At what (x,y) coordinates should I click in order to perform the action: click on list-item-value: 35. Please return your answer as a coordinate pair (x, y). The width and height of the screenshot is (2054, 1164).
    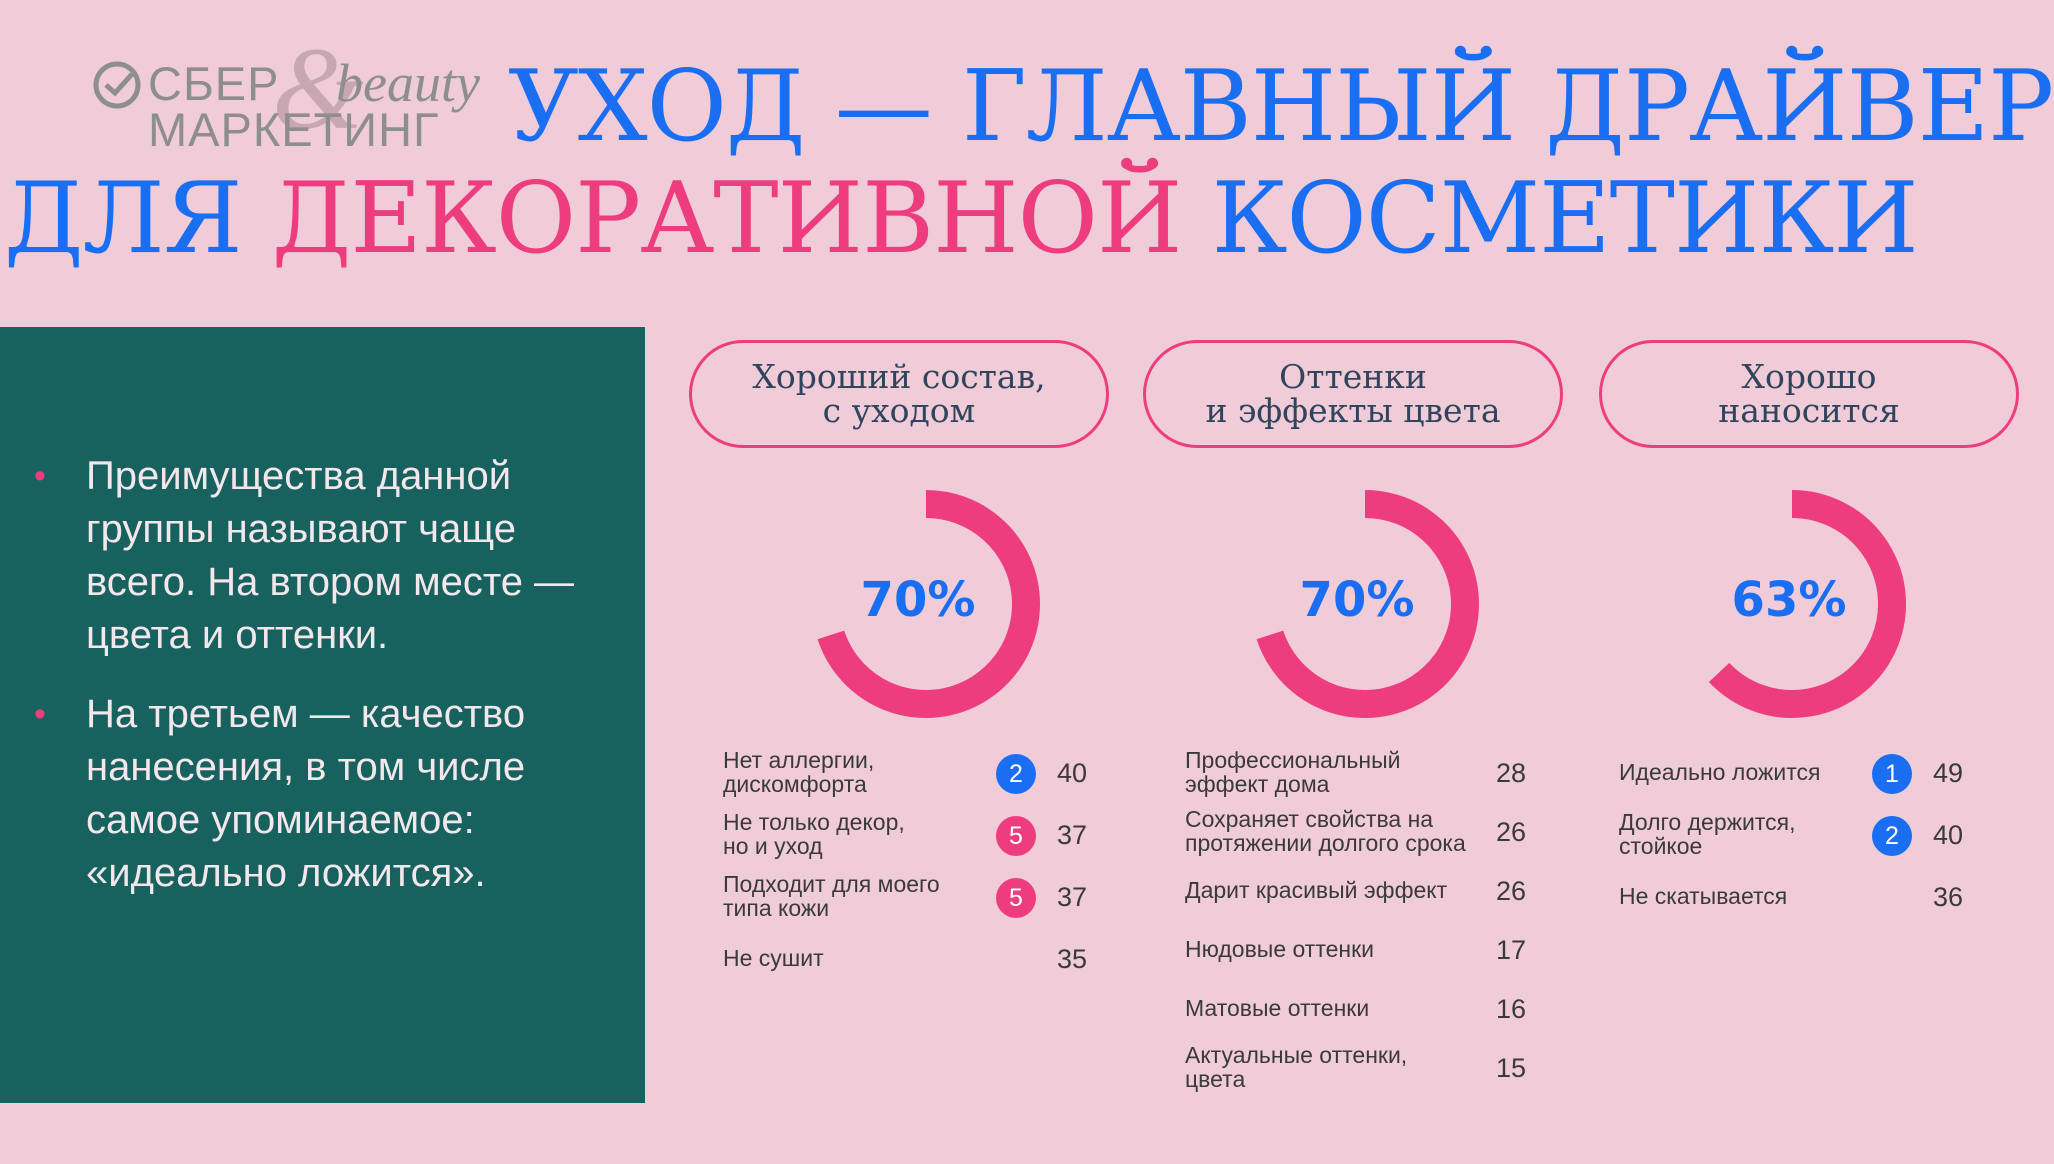
    Looking at the image, I should click on (1072, 959).